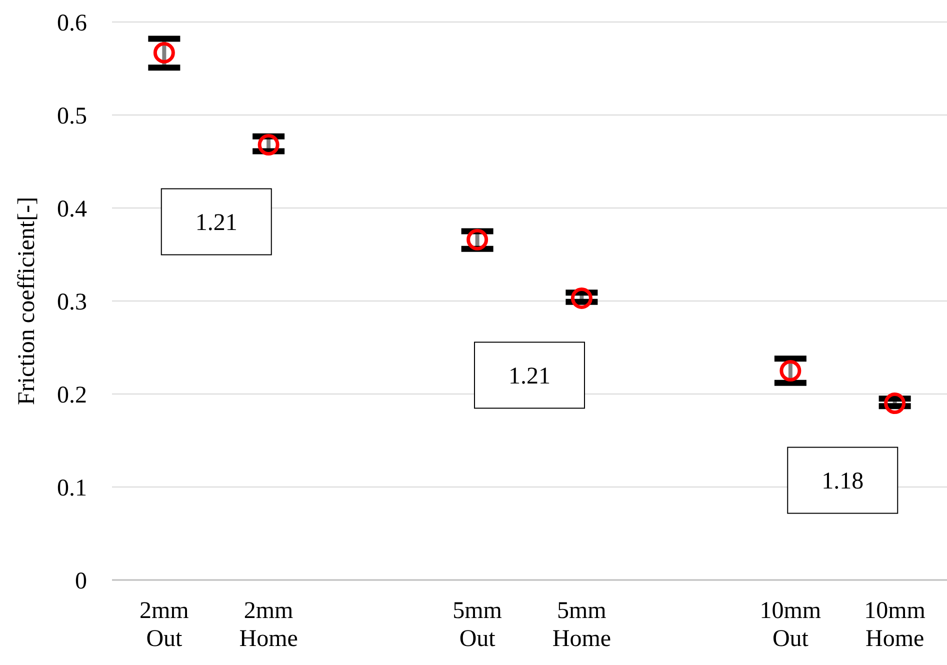 Image resolution: width=947 pixels, height=665 pixels. What do you see at coordinates (72, 302) in the screenshot?
I see `y-tick-label: 0.3` at bounding box center [72, 302].